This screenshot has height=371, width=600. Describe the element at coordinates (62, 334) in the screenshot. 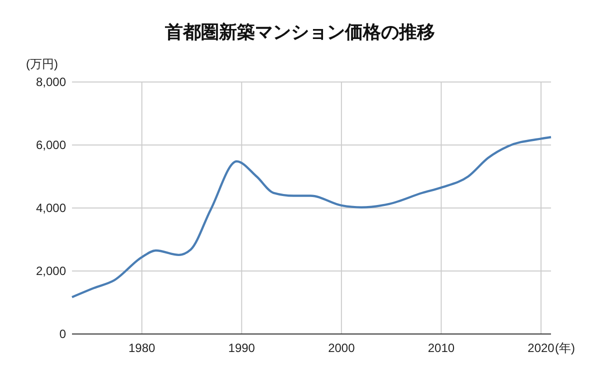

I see `y-tick-label: 0` at that location.